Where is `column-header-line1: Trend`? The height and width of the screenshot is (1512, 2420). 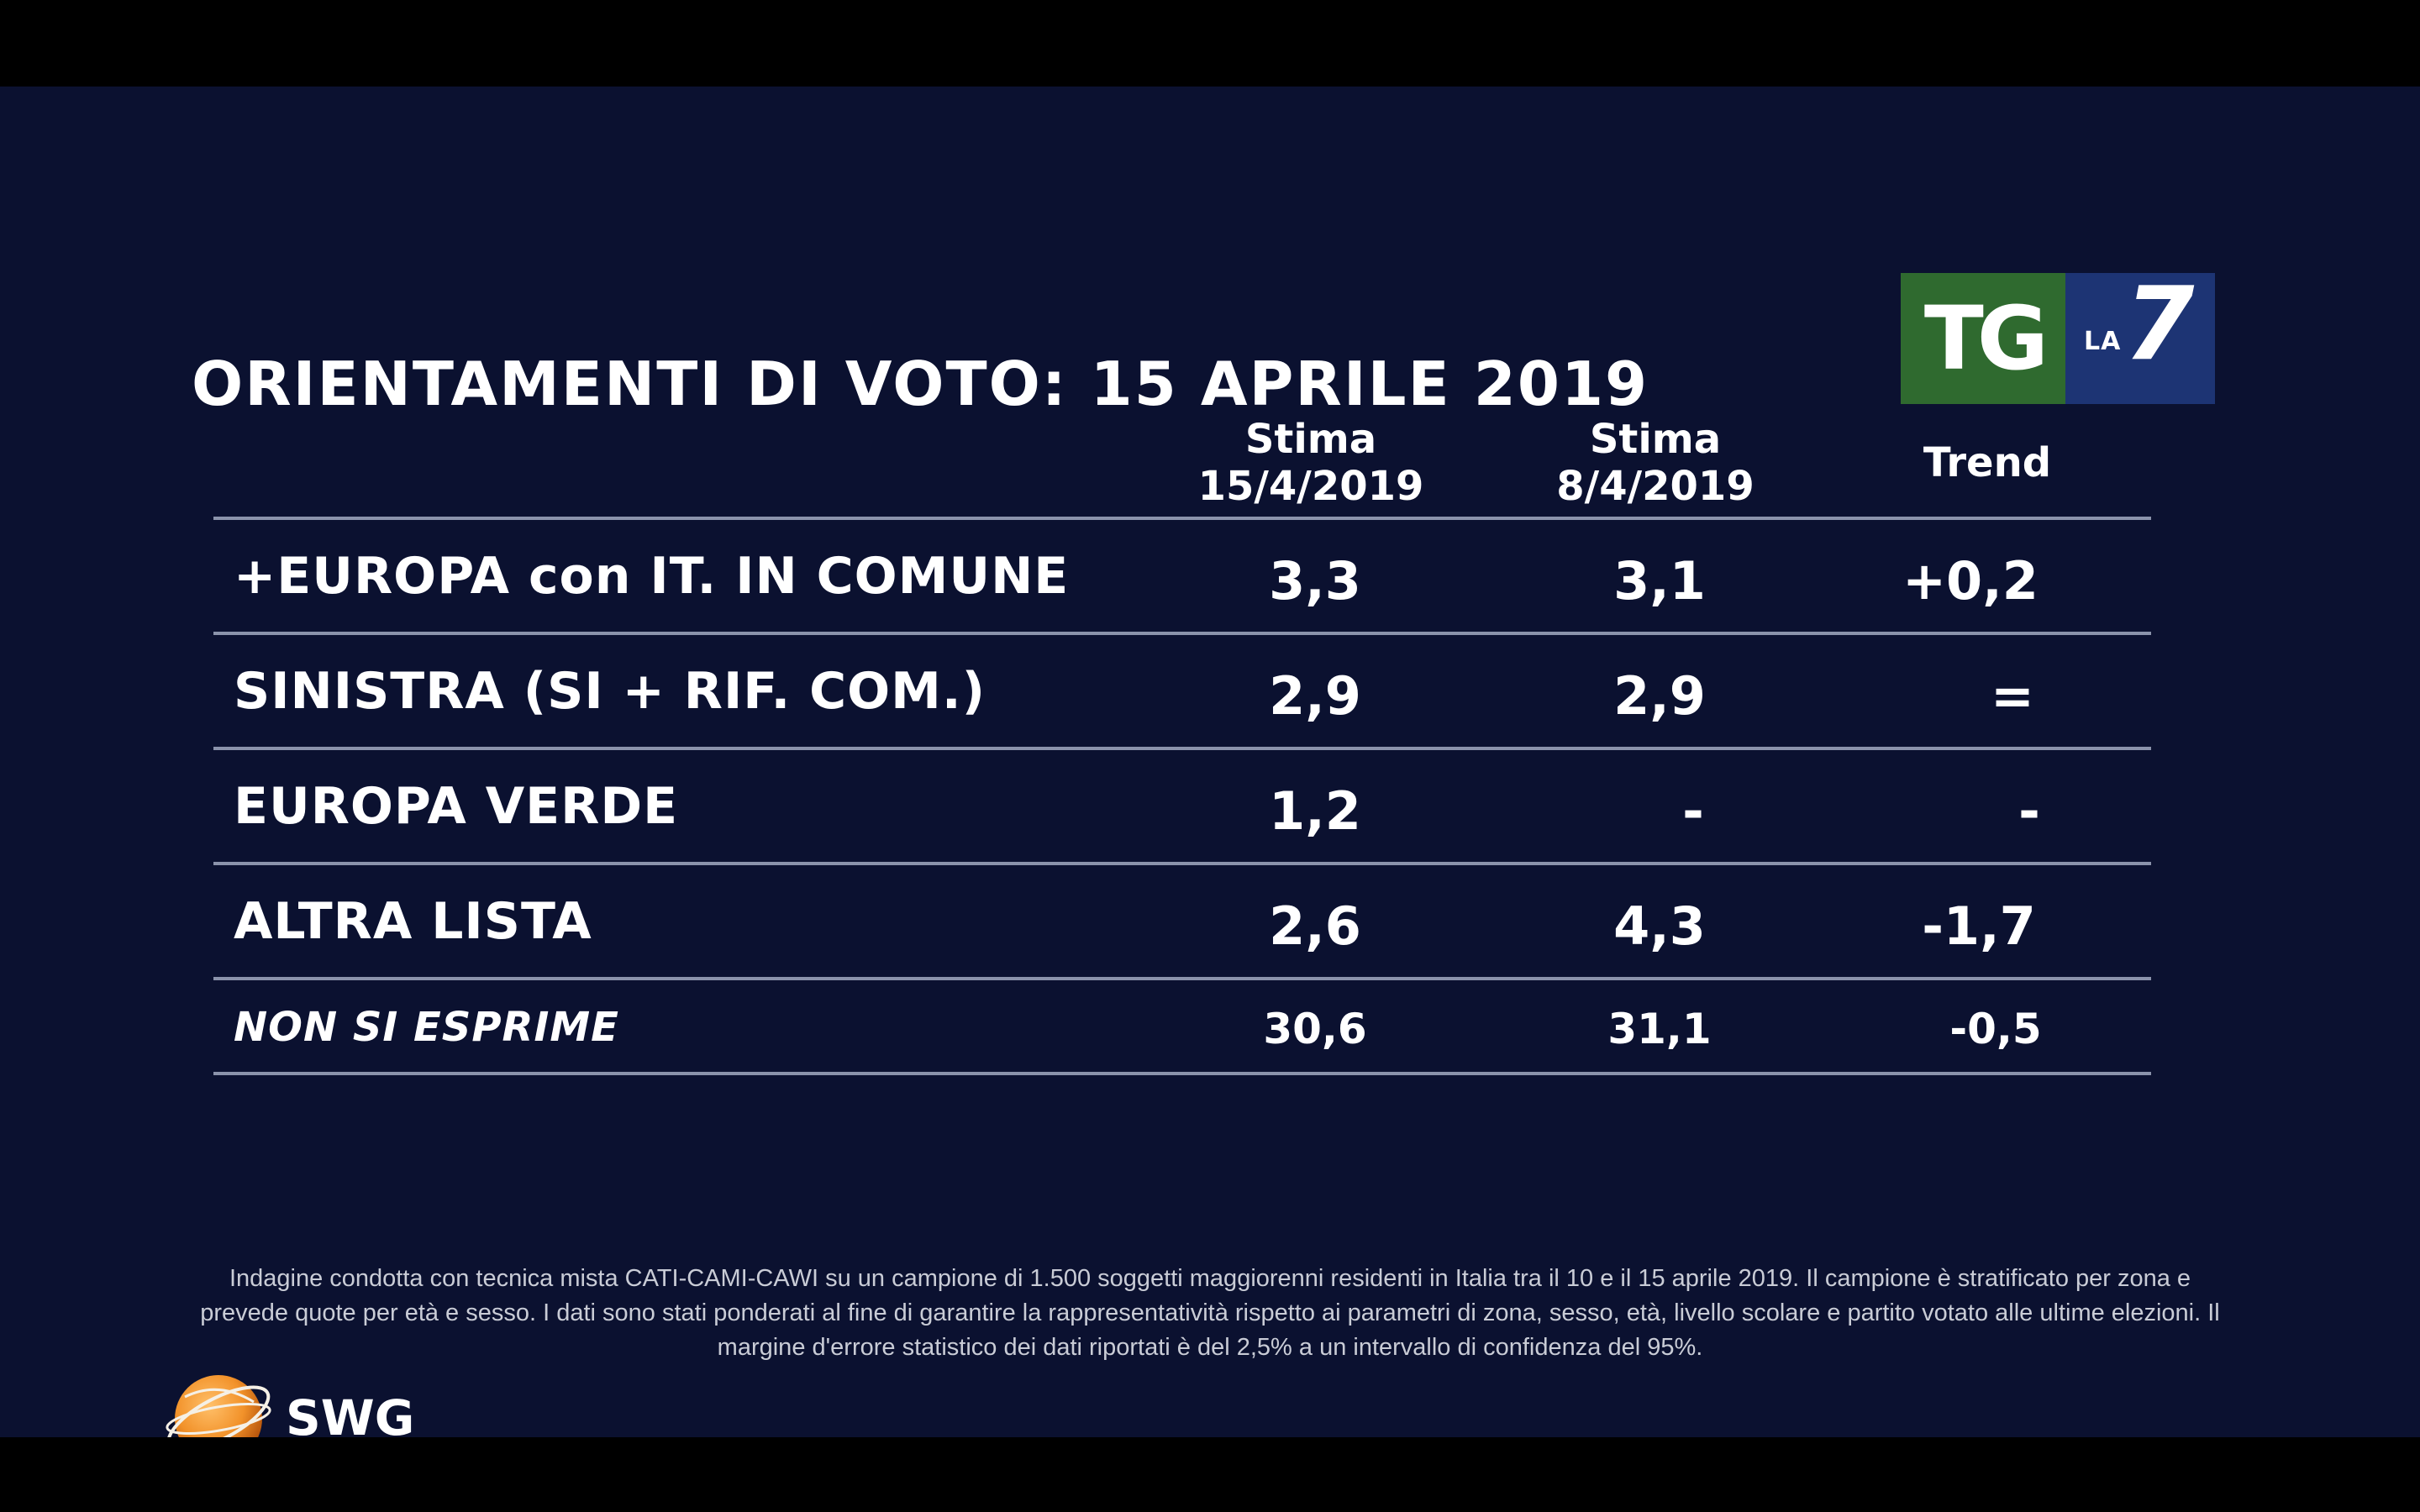 column-header-line1: Trend is located at coordinates (1987, 462).